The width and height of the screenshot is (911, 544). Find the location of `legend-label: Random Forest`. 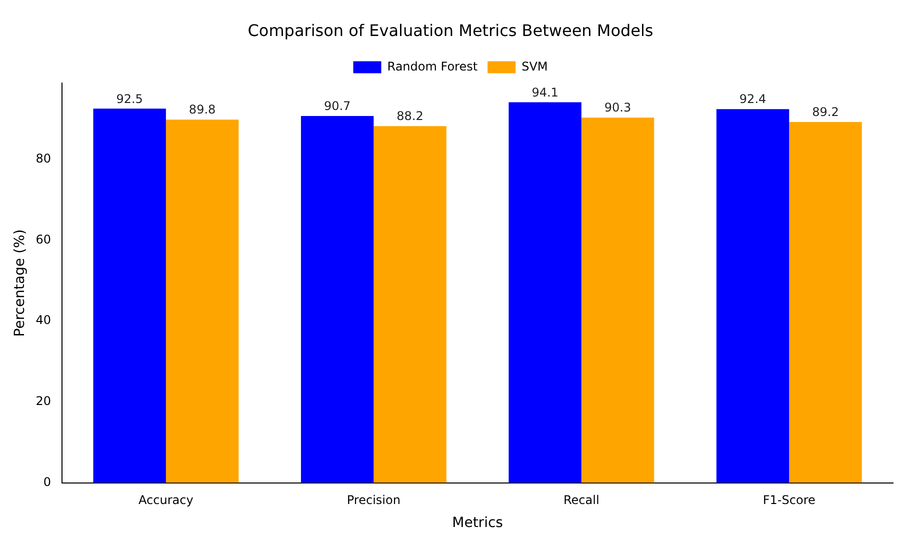

legend-label: Random Forest is located at coordinates (432, 66).